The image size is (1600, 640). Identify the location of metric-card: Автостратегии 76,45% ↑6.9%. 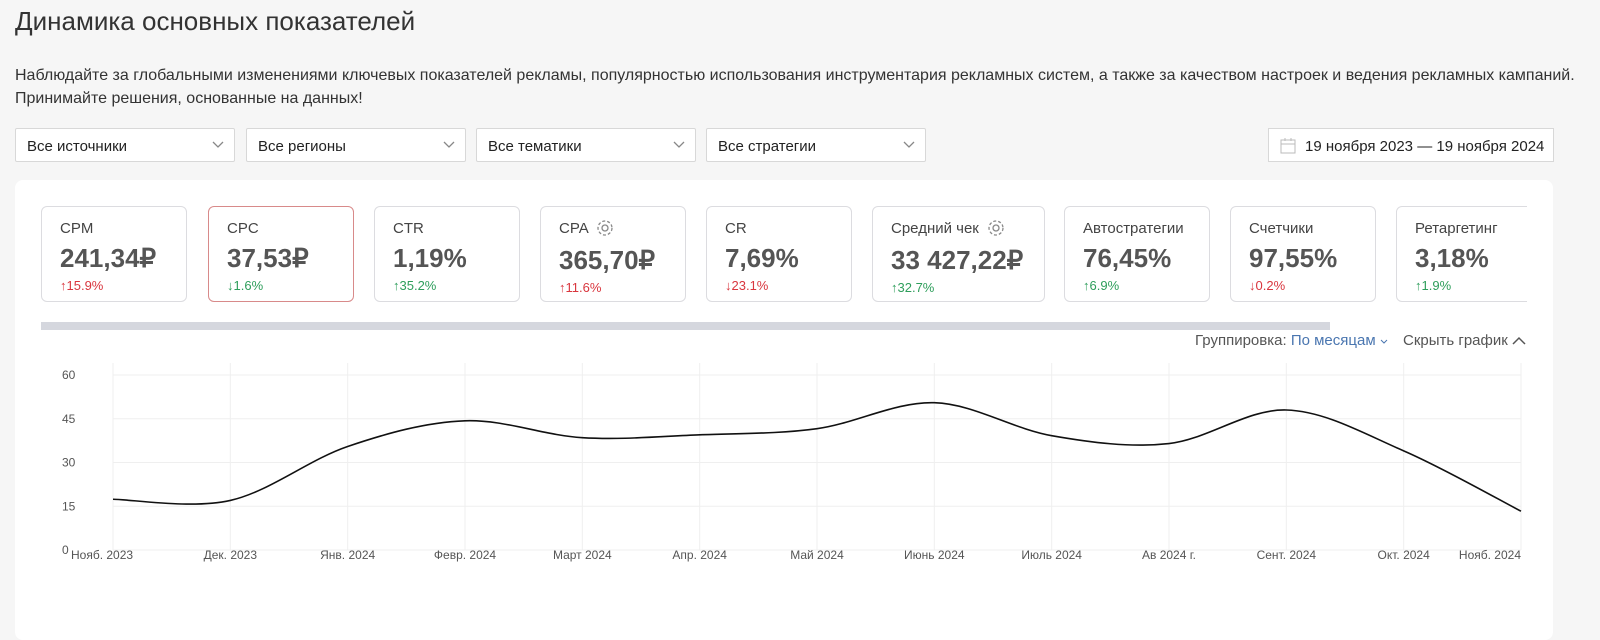
(1137, 254).